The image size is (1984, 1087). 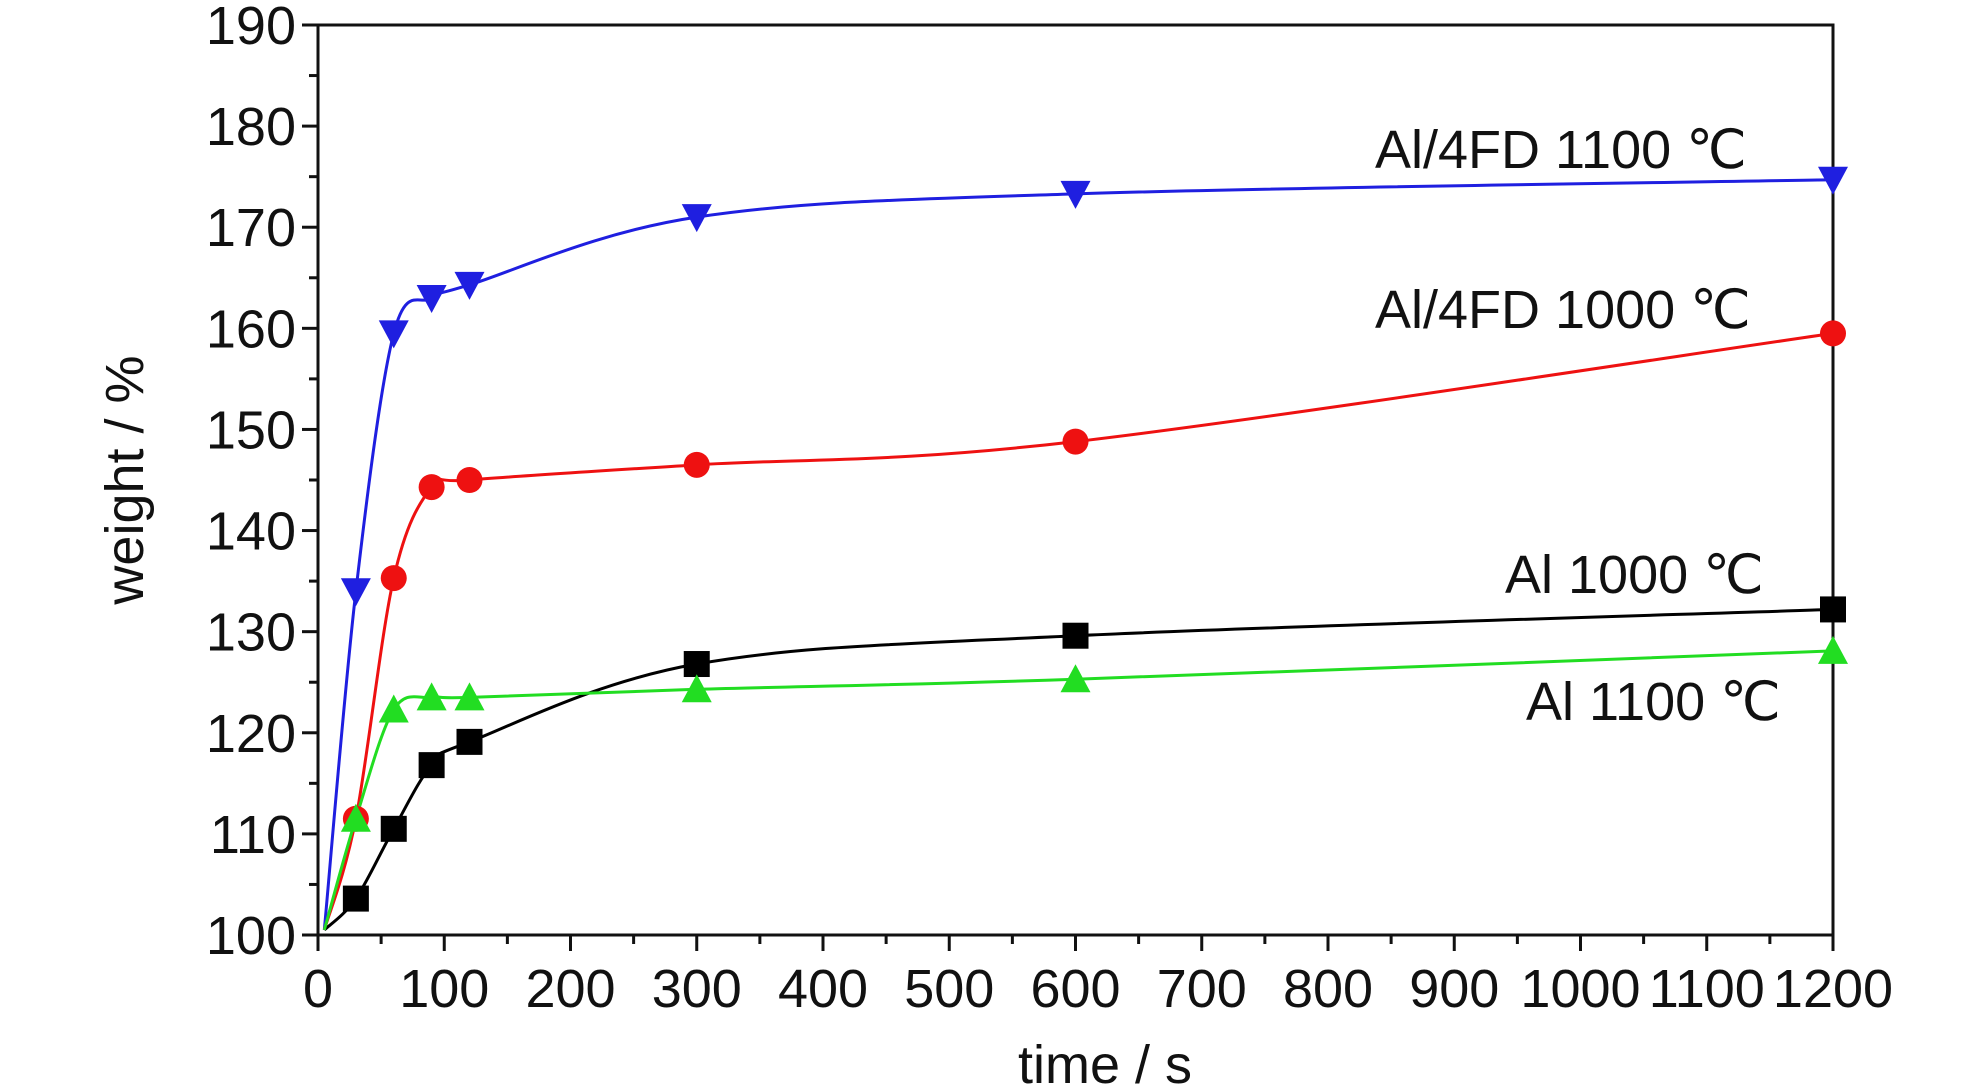 I want to click on x-tick-label: 200, so click(x=570, y=989).